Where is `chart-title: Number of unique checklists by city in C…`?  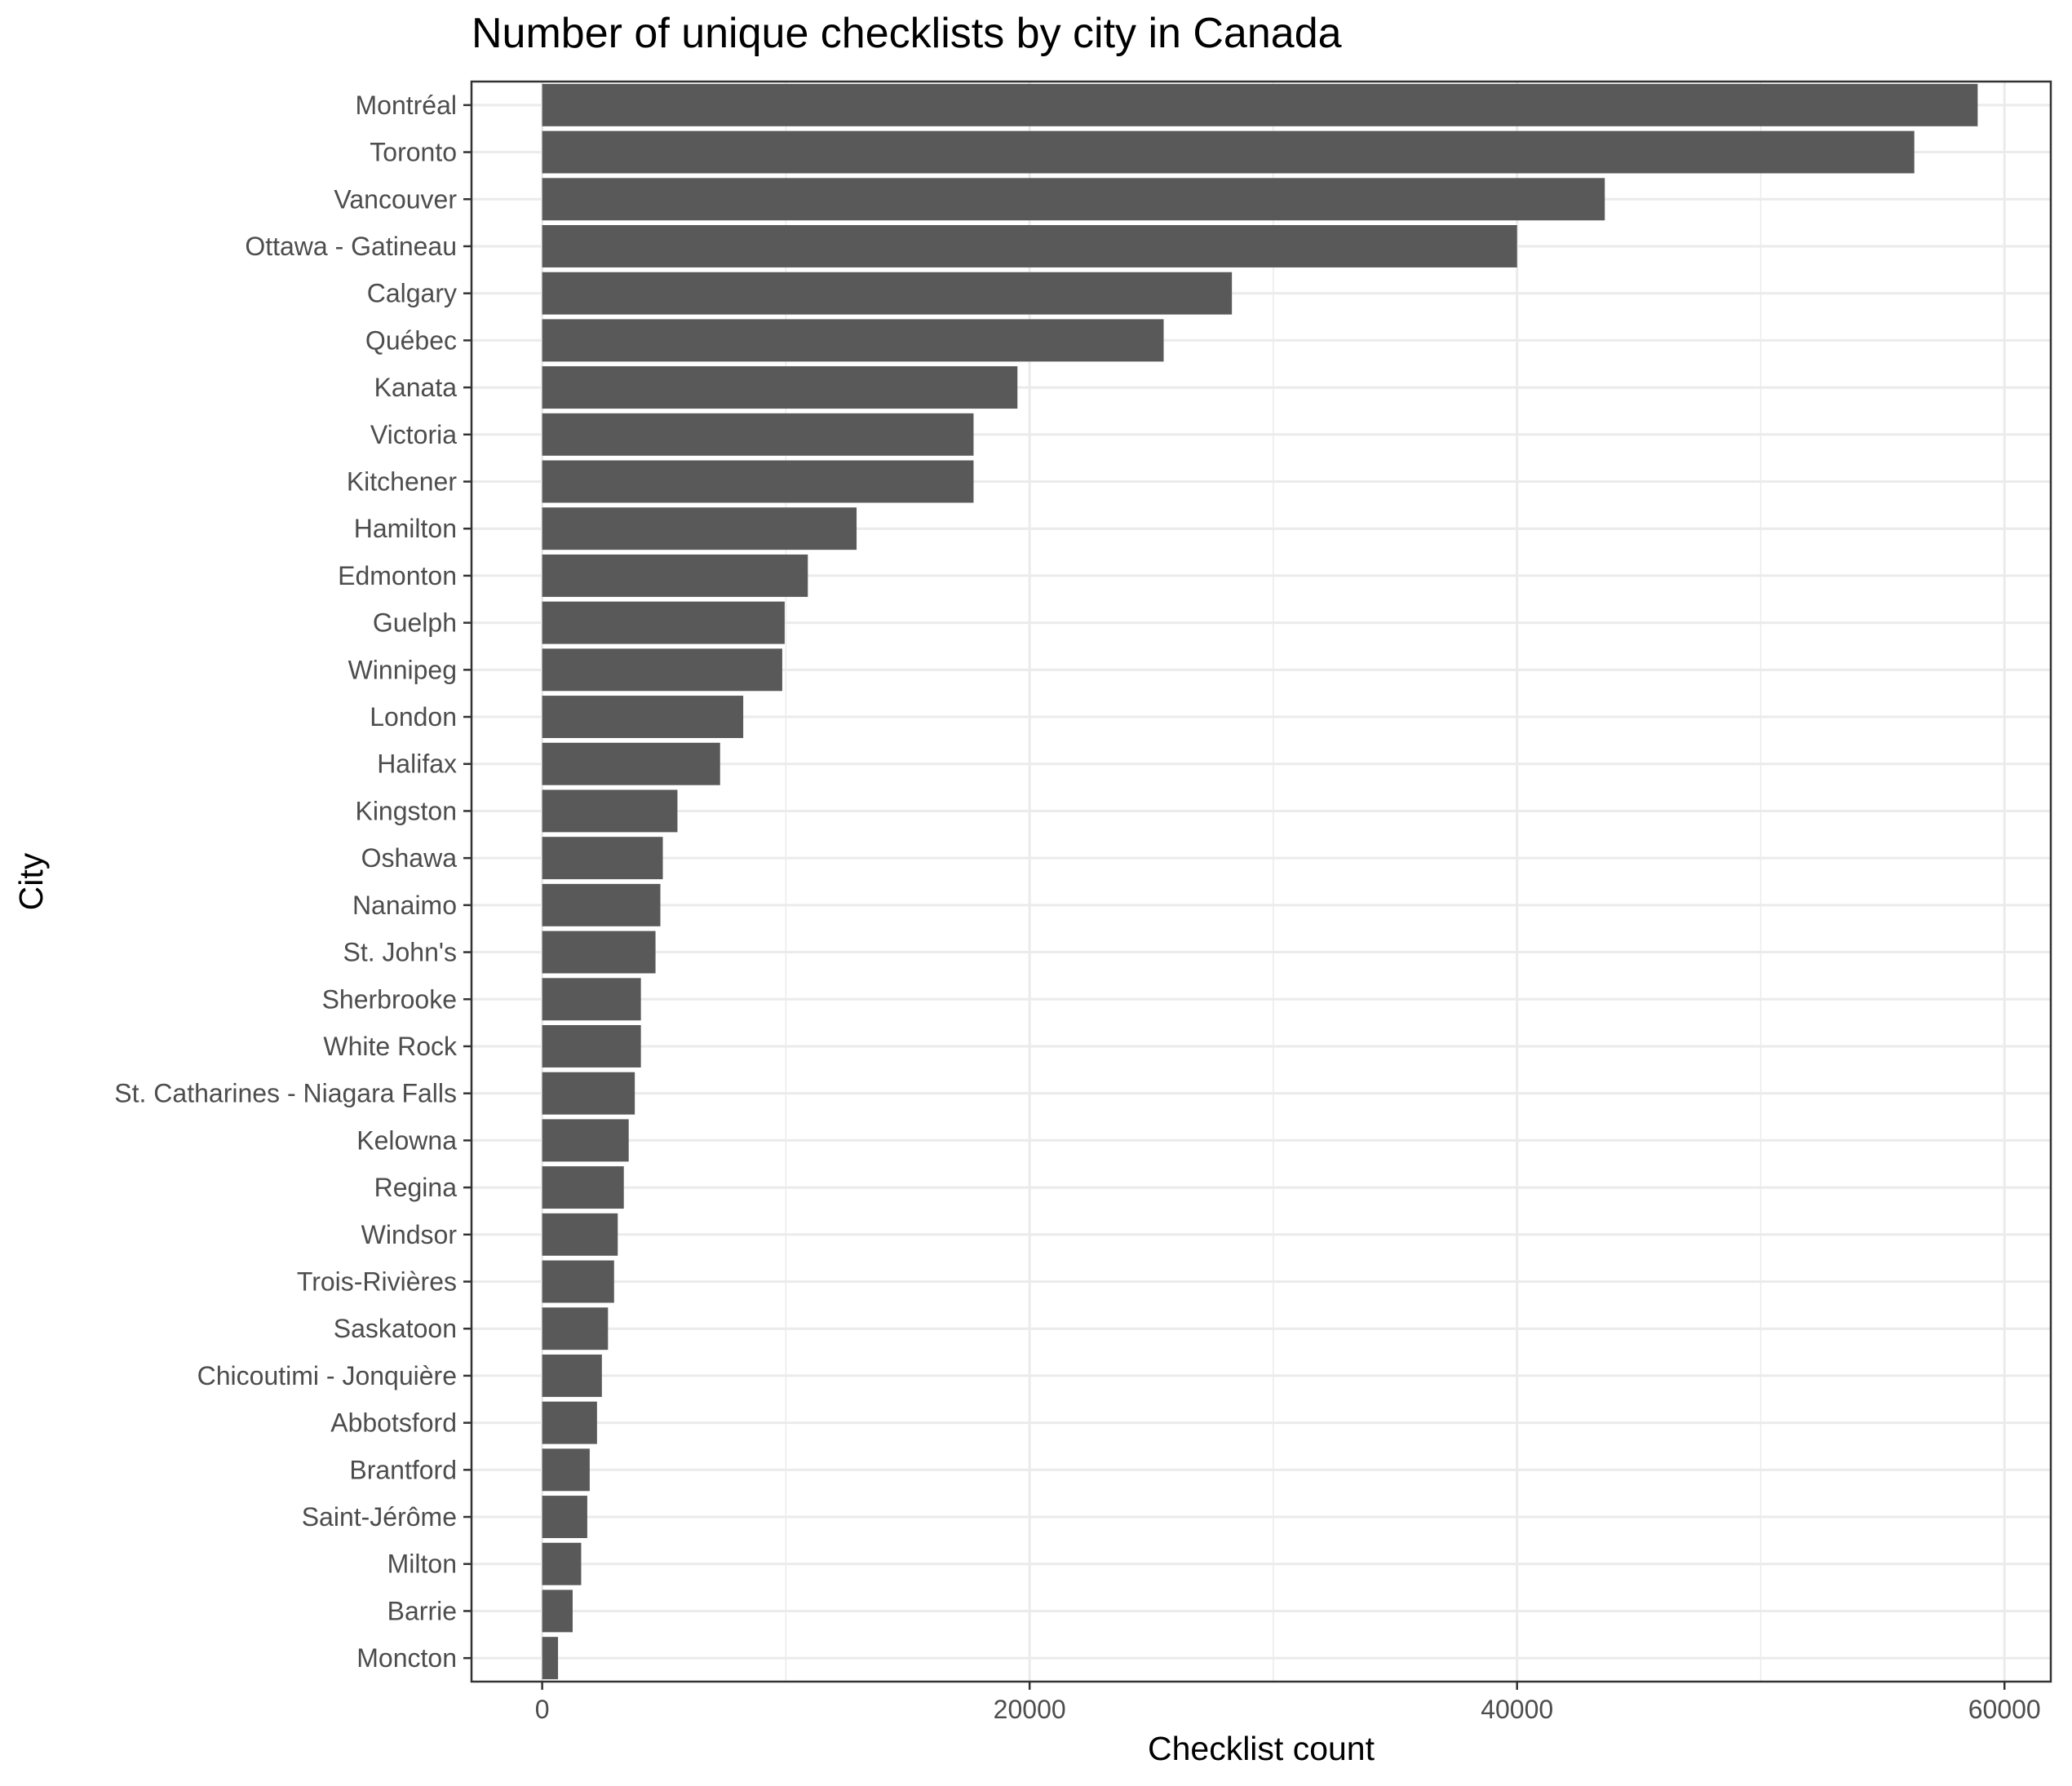 chart-title: Number of unique checklists by city in C… is located at coordinates (907, 33).